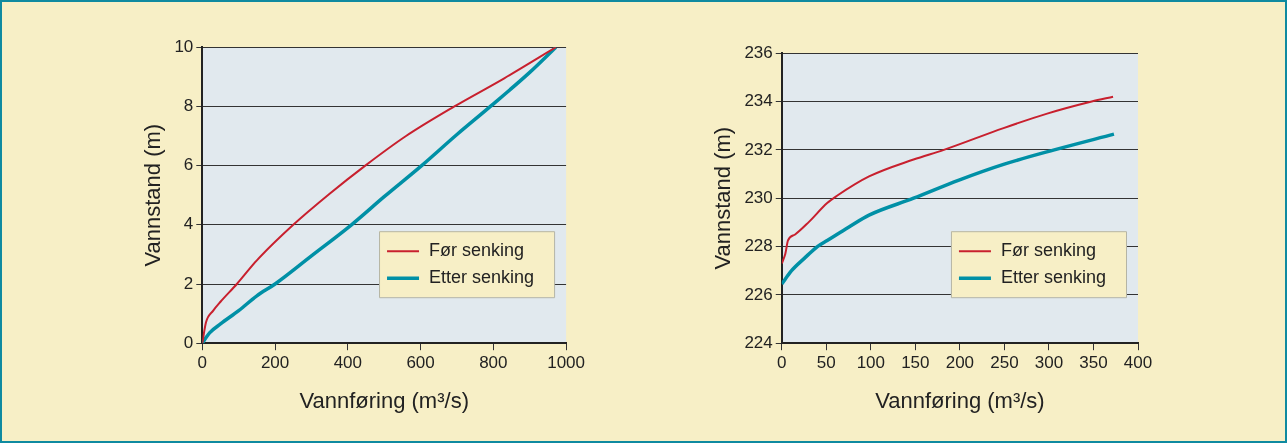 This screenshot has height=443, width=1287. I want to click on y-tick-label: 236, so click(758, 52).